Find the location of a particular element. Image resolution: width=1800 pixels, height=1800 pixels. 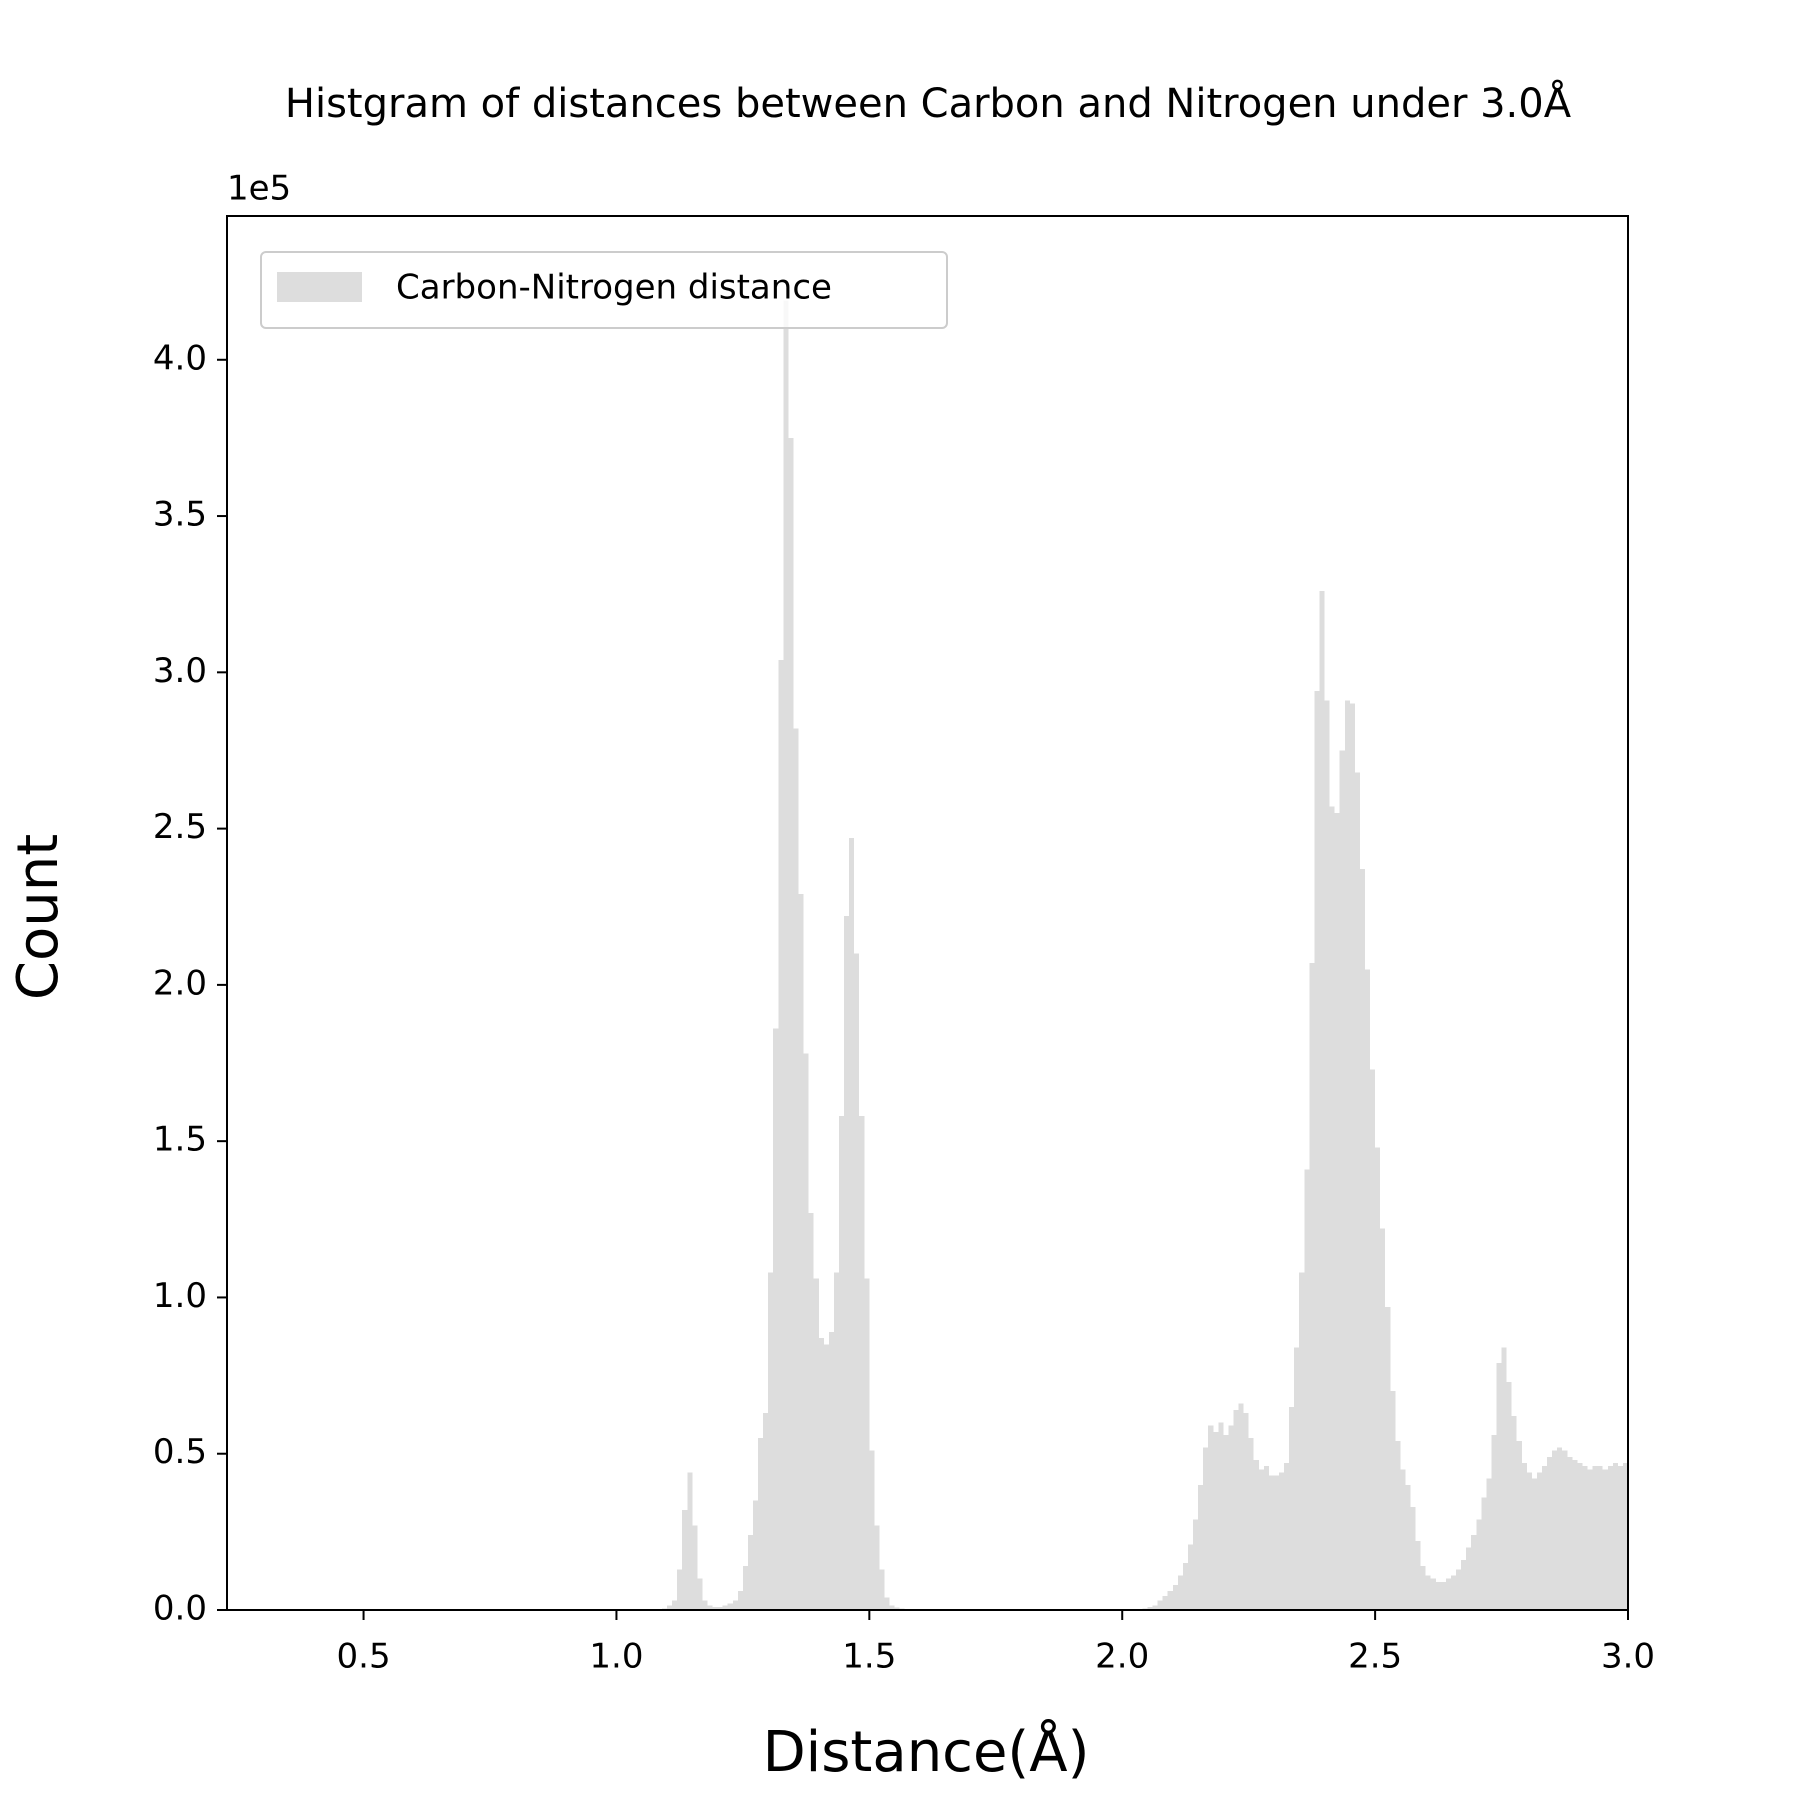

y-tick-label: 0.0 is located at coordinates (180, 1609).